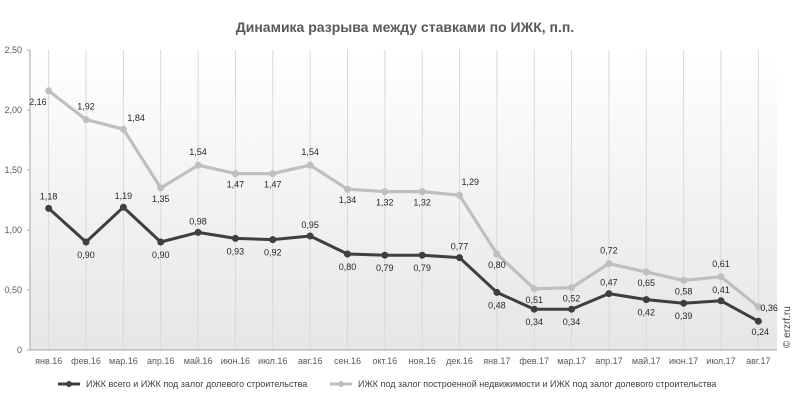 This screenshot has height=403, width=810. I want to click on data-label-series-2: 1,32, so click(422, 203).